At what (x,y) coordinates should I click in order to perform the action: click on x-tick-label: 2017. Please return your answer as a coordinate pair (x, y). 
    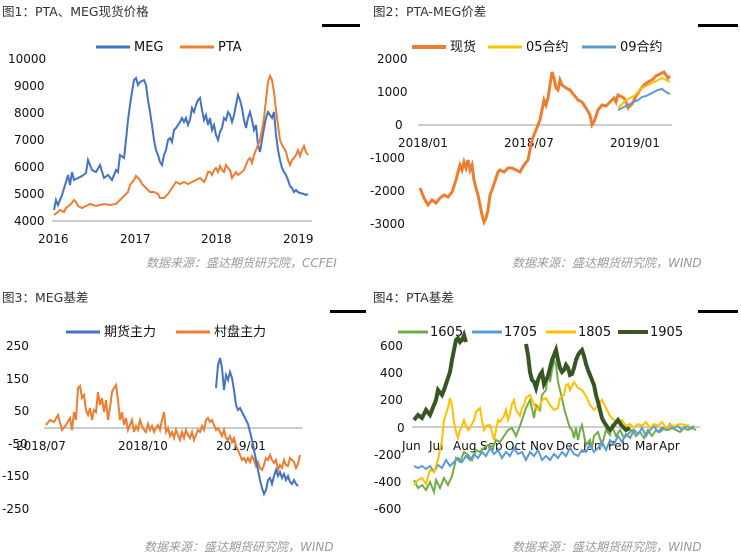
    Looking at the image, I should click on (135, 239).